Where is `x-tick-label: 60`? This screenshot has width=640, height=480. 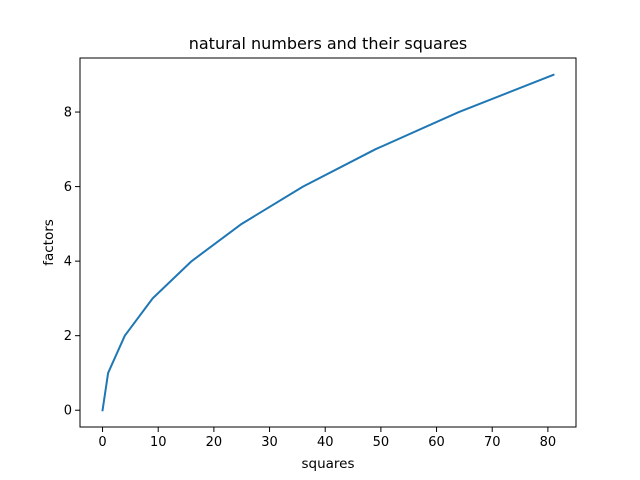
x-tick-label: 60 is located at coordinates (436, 442).